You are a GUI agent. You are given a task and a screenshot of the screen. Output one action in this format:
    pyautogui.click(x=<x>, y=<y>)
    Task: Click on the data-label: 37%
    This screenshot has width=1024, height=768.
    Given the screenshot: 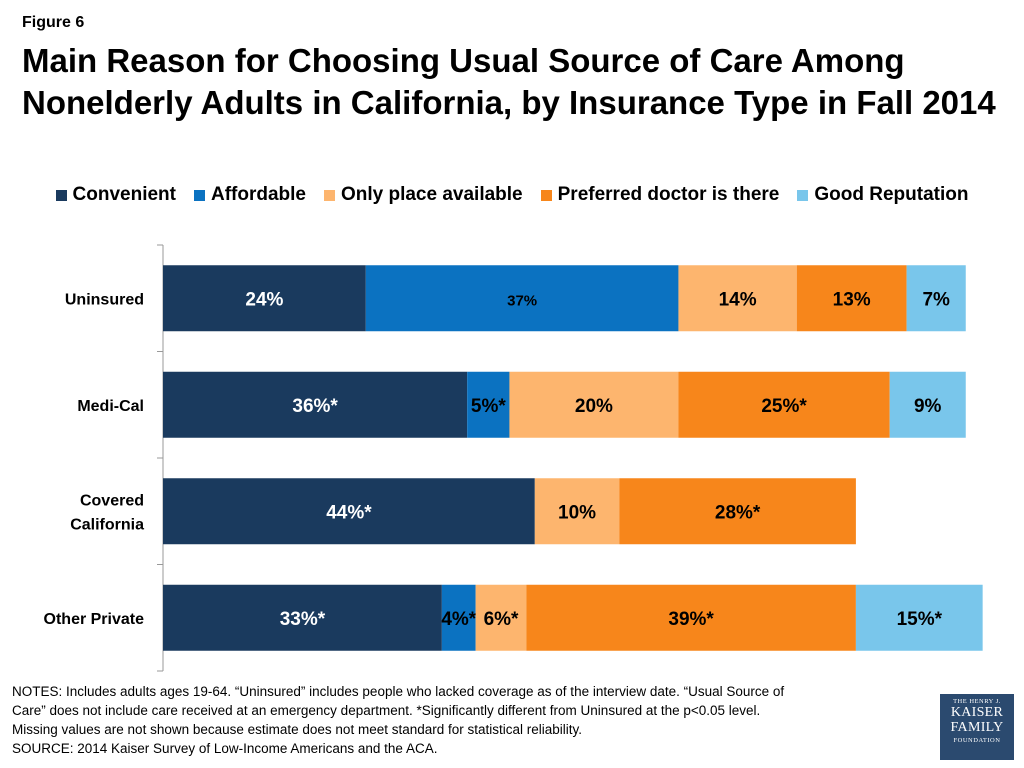 What is the action you would take?
    pyautogui.click(x=522, y=300)
    